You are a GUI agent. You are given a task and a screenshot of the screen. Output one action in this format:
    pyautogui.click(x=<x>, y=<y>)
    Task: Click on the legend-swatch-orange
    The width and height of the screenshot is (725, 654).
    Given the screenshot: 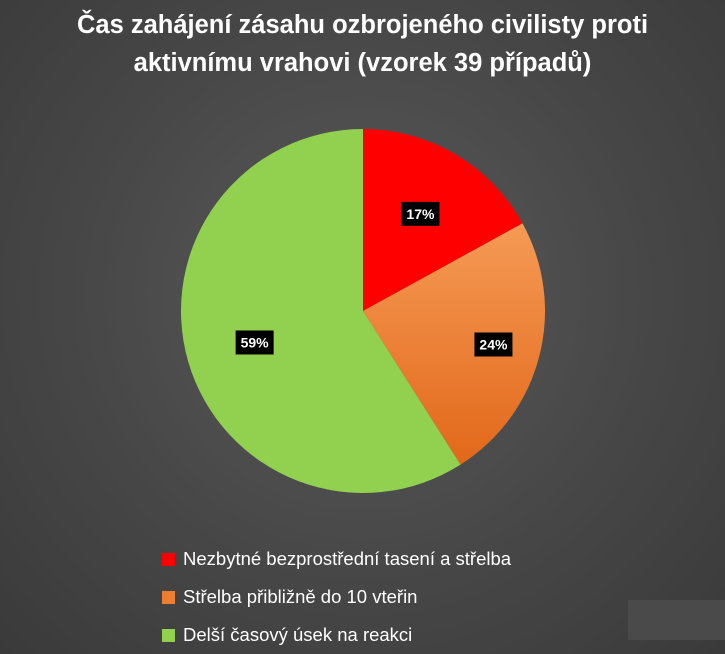 What is the action you would take?
    pyautogui.click(x=168, y=597)
    